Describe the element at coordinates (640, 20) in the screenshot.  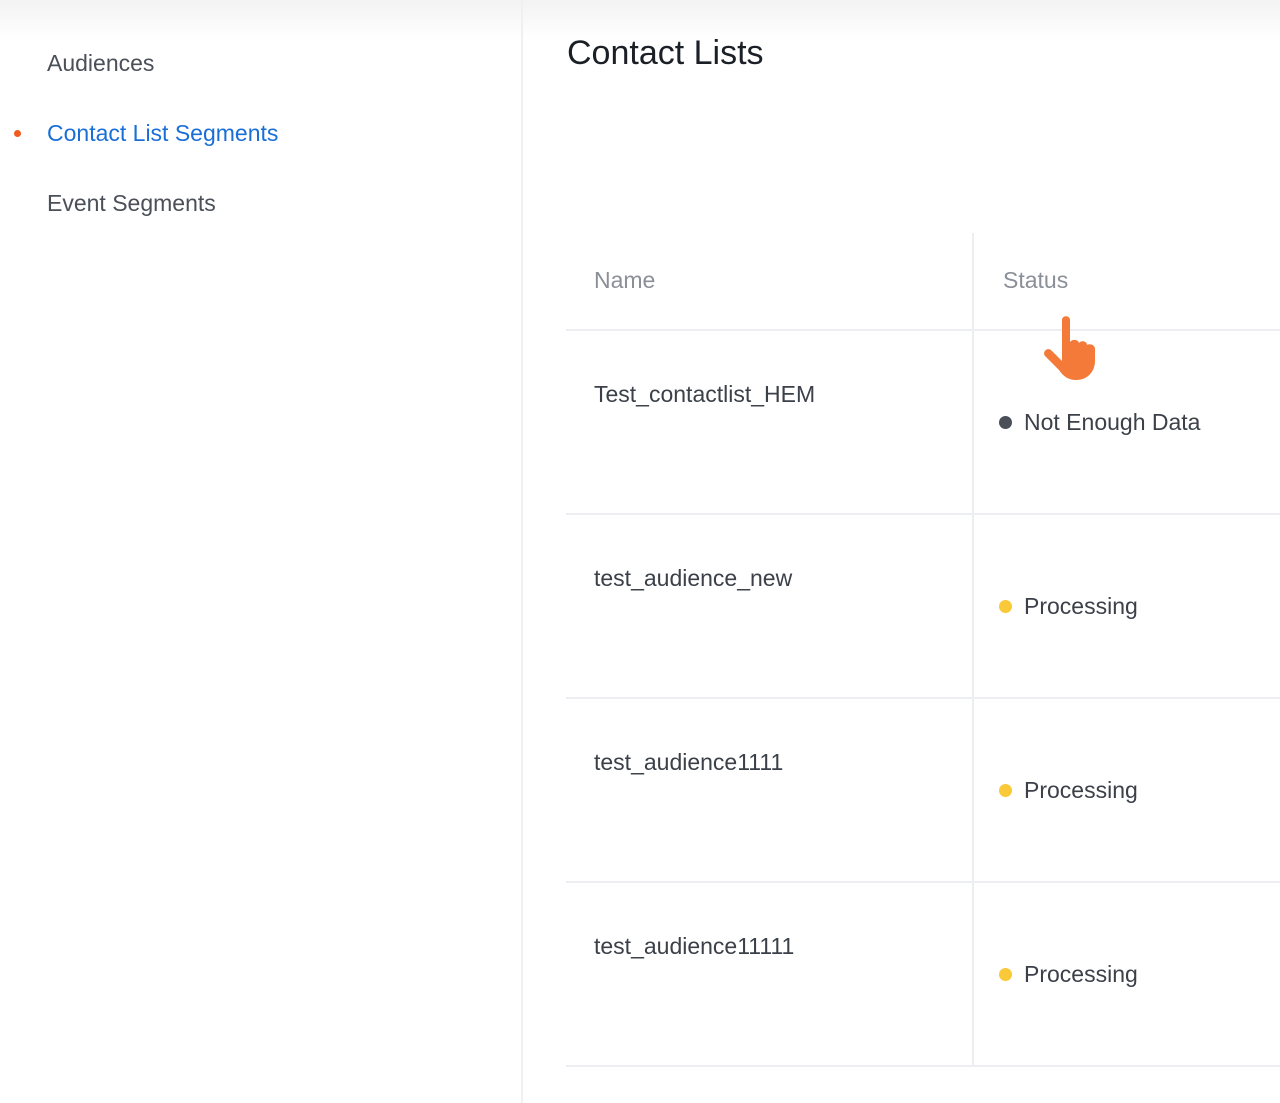
I see `top-shade` at that location.